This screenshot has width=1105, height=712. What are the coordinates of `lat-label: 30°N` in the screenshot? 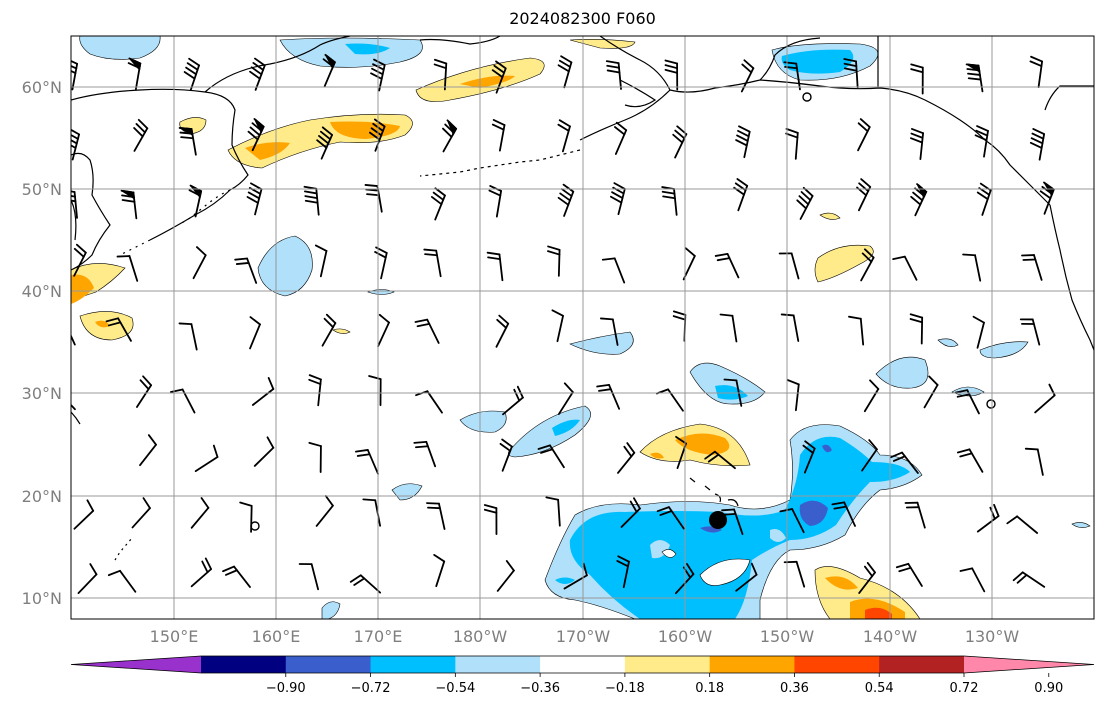 It's located at (42, 393).